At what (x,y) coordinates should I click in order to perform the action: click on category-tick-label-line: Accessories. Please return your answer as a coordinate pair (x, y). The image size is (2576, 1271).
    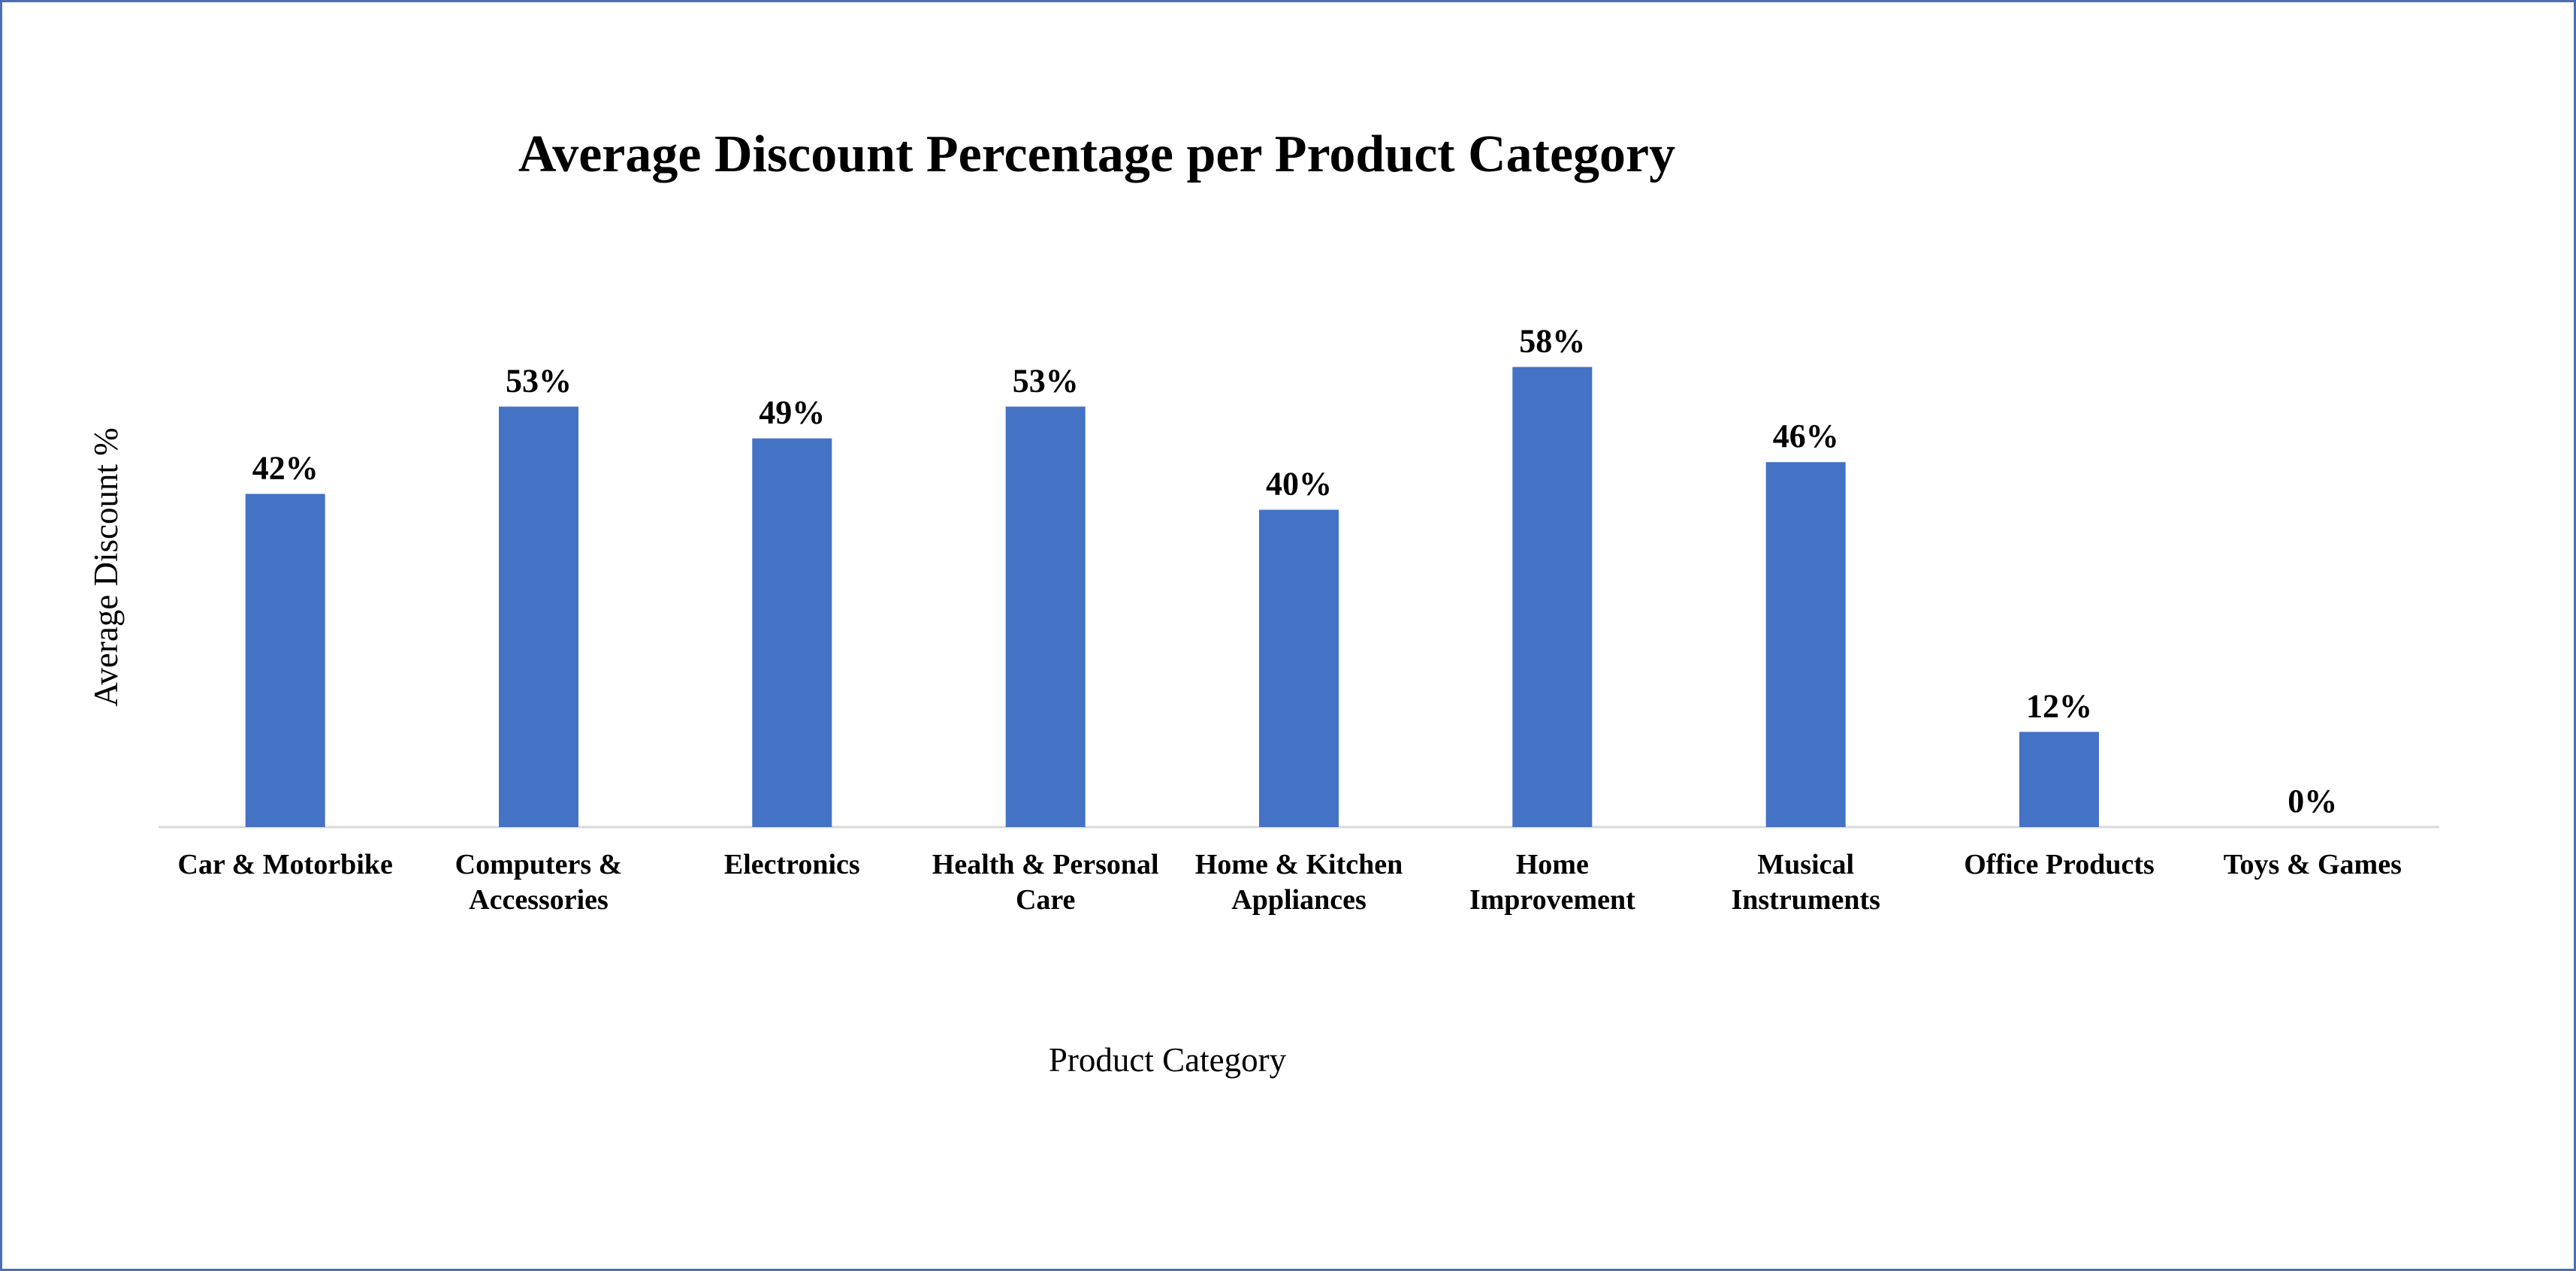
    Looking at the image, I should click on (539, 900).